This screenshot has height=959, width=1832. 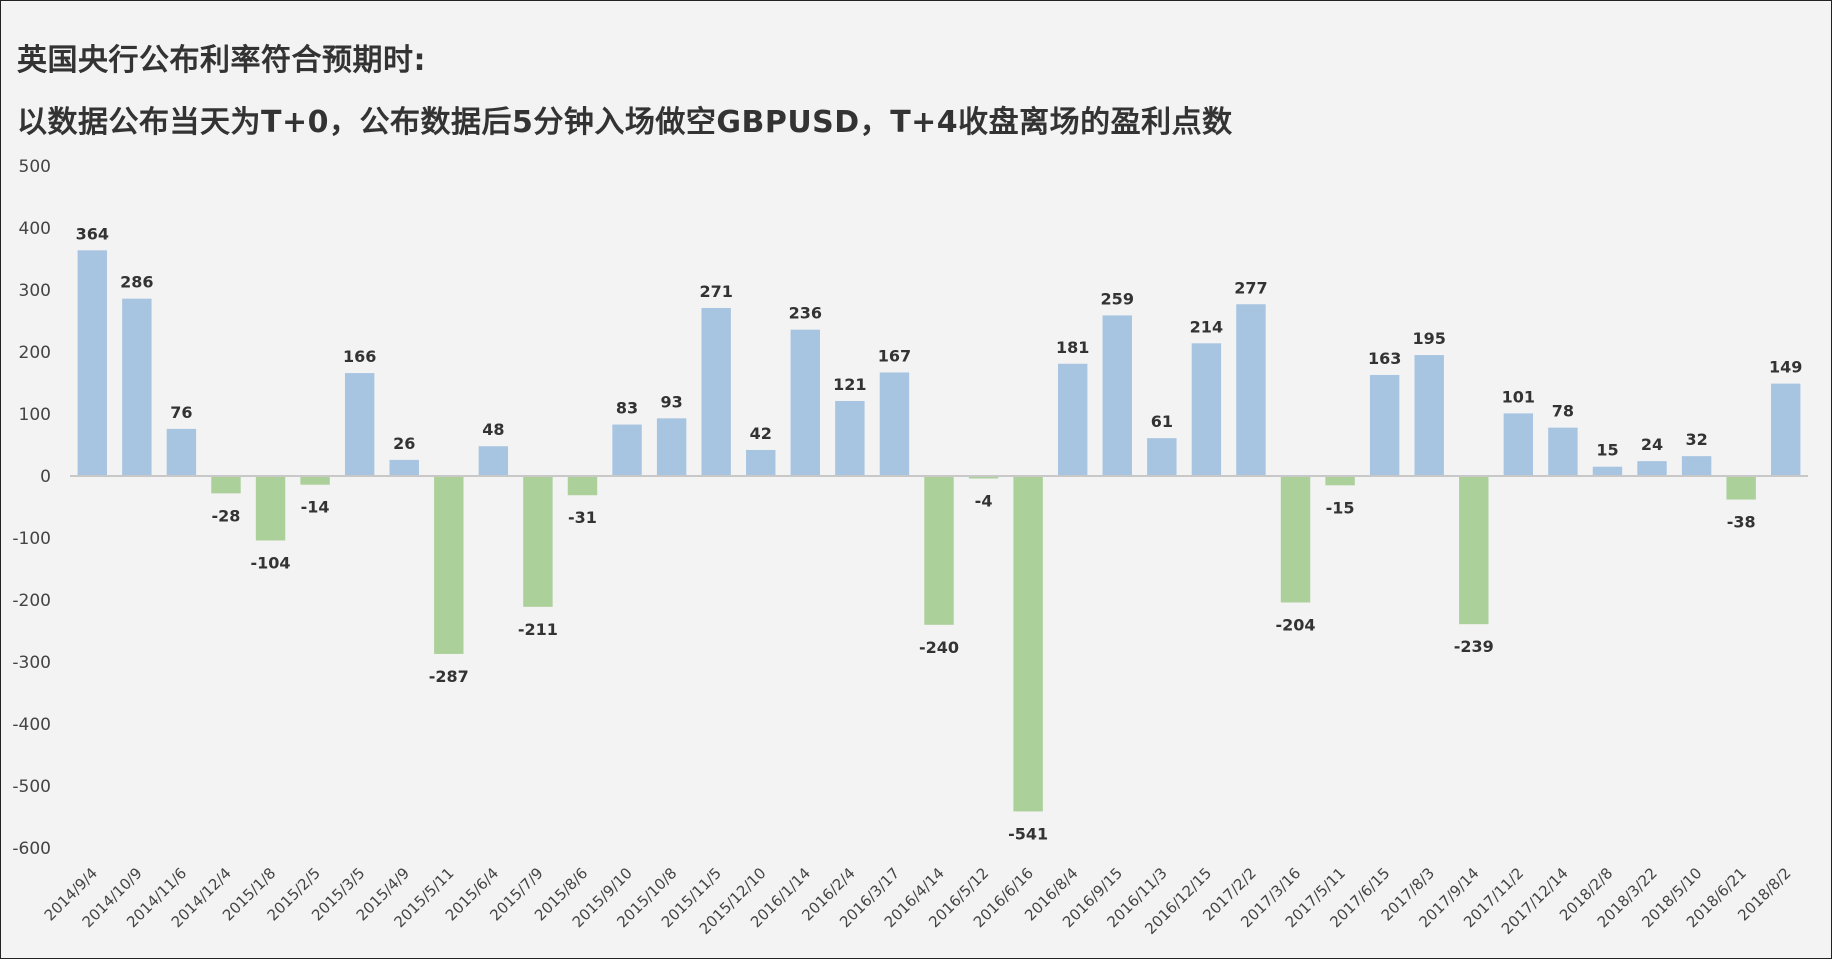 I want to click on data-label: 214, so click(x=1206, y=326).